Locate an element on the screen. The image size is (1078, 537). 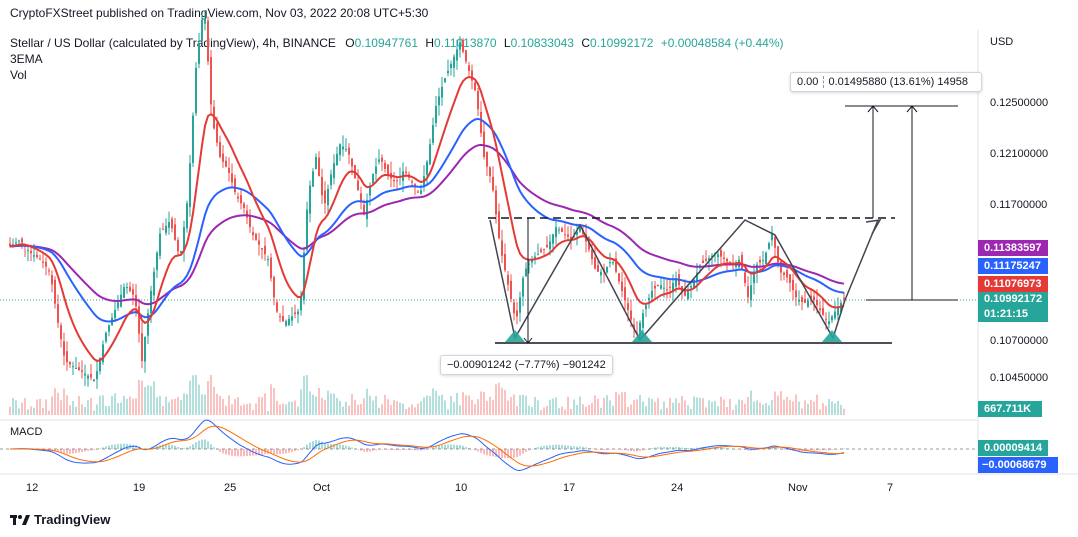
y-tick: 0.10700000 is located at coordinates (1019, 341).